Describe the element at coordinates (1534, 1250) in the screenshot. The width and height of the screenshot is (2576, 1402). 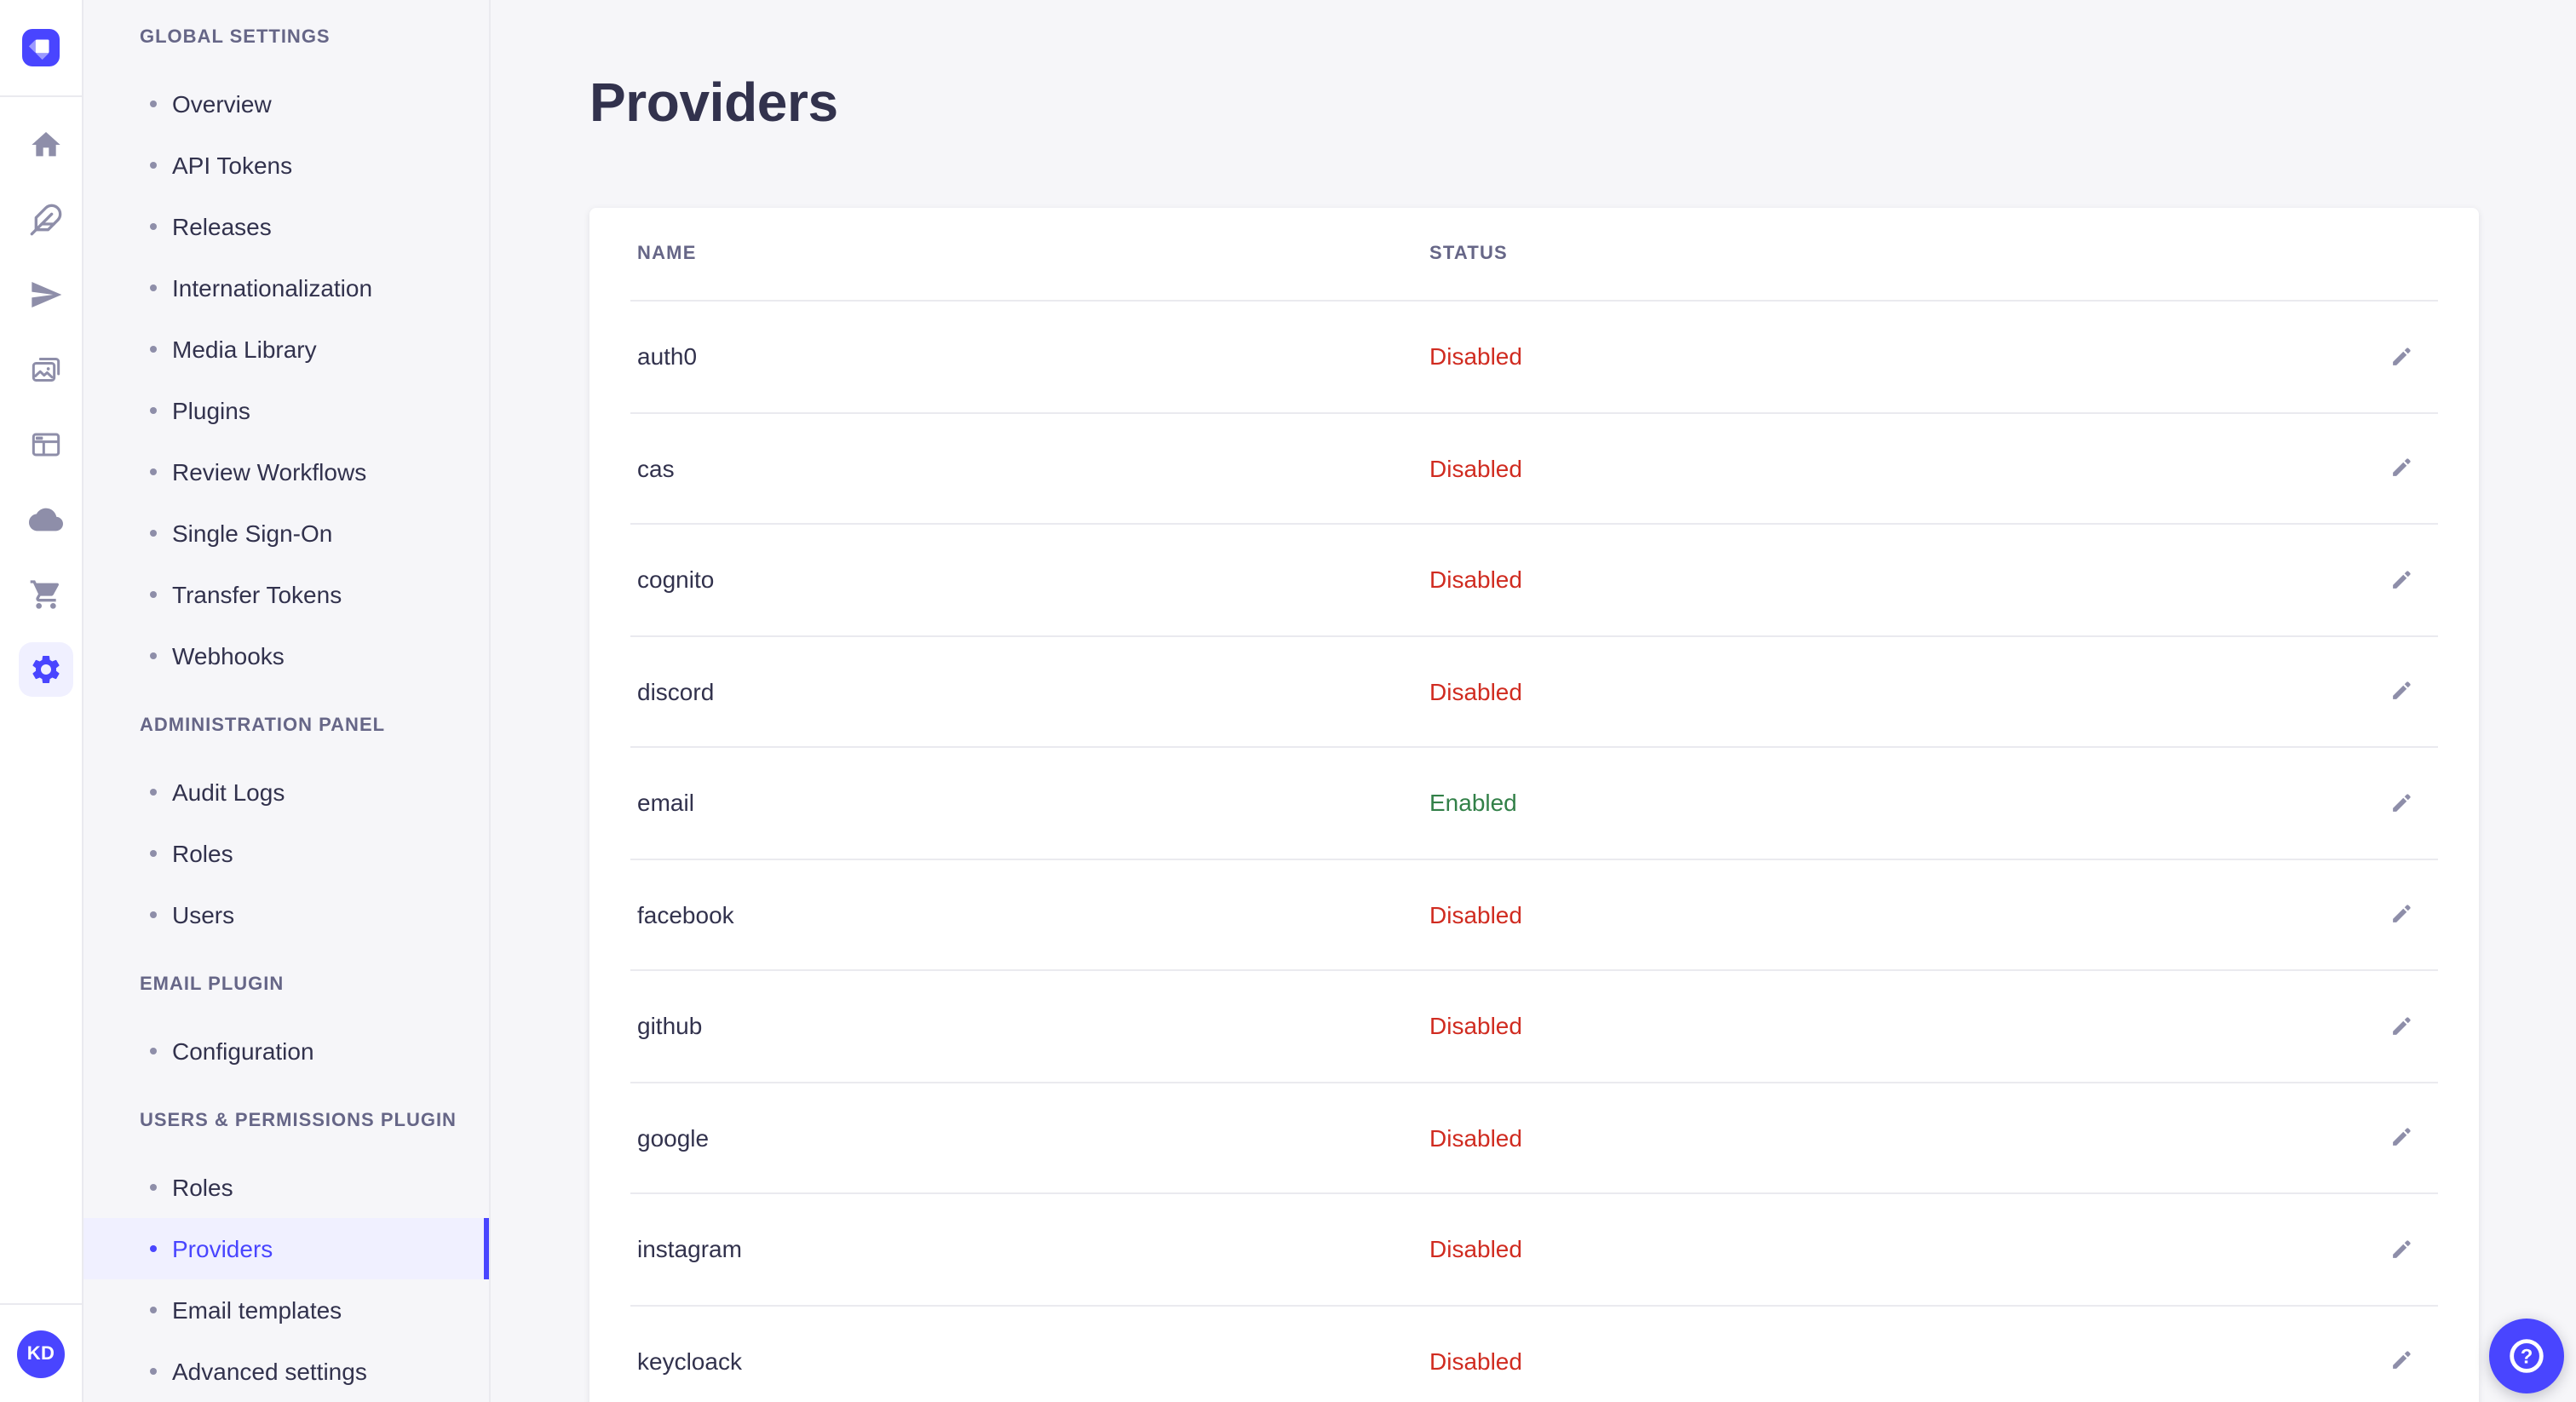
I see `table-row: instagram Disabled` at that location.